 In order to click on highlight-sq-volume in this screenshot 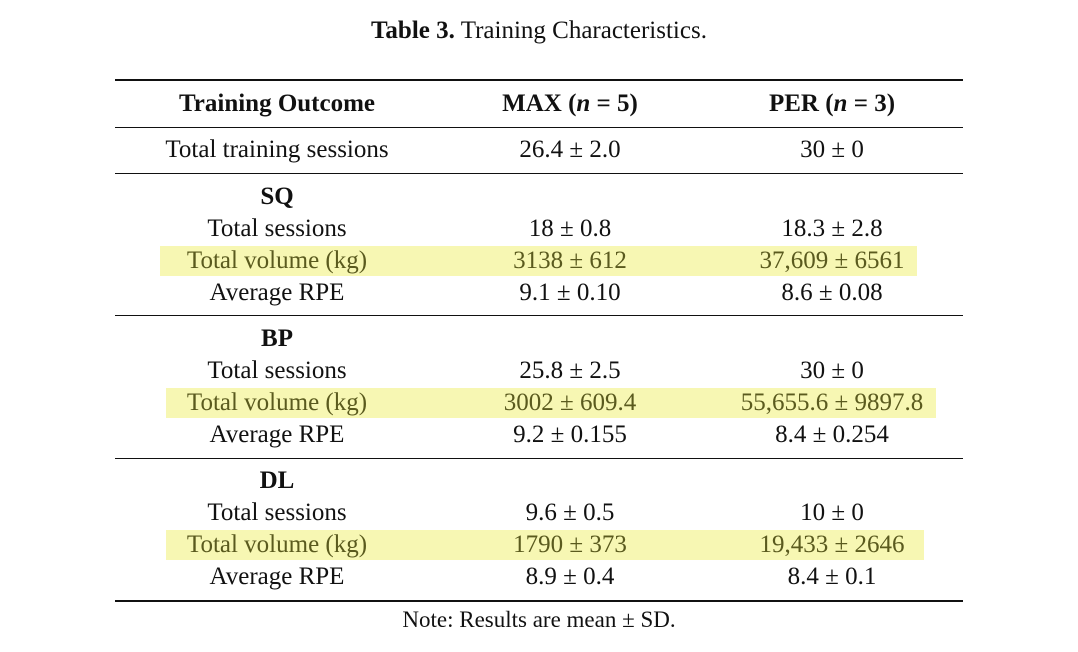, I will do `click(538, 261)`.